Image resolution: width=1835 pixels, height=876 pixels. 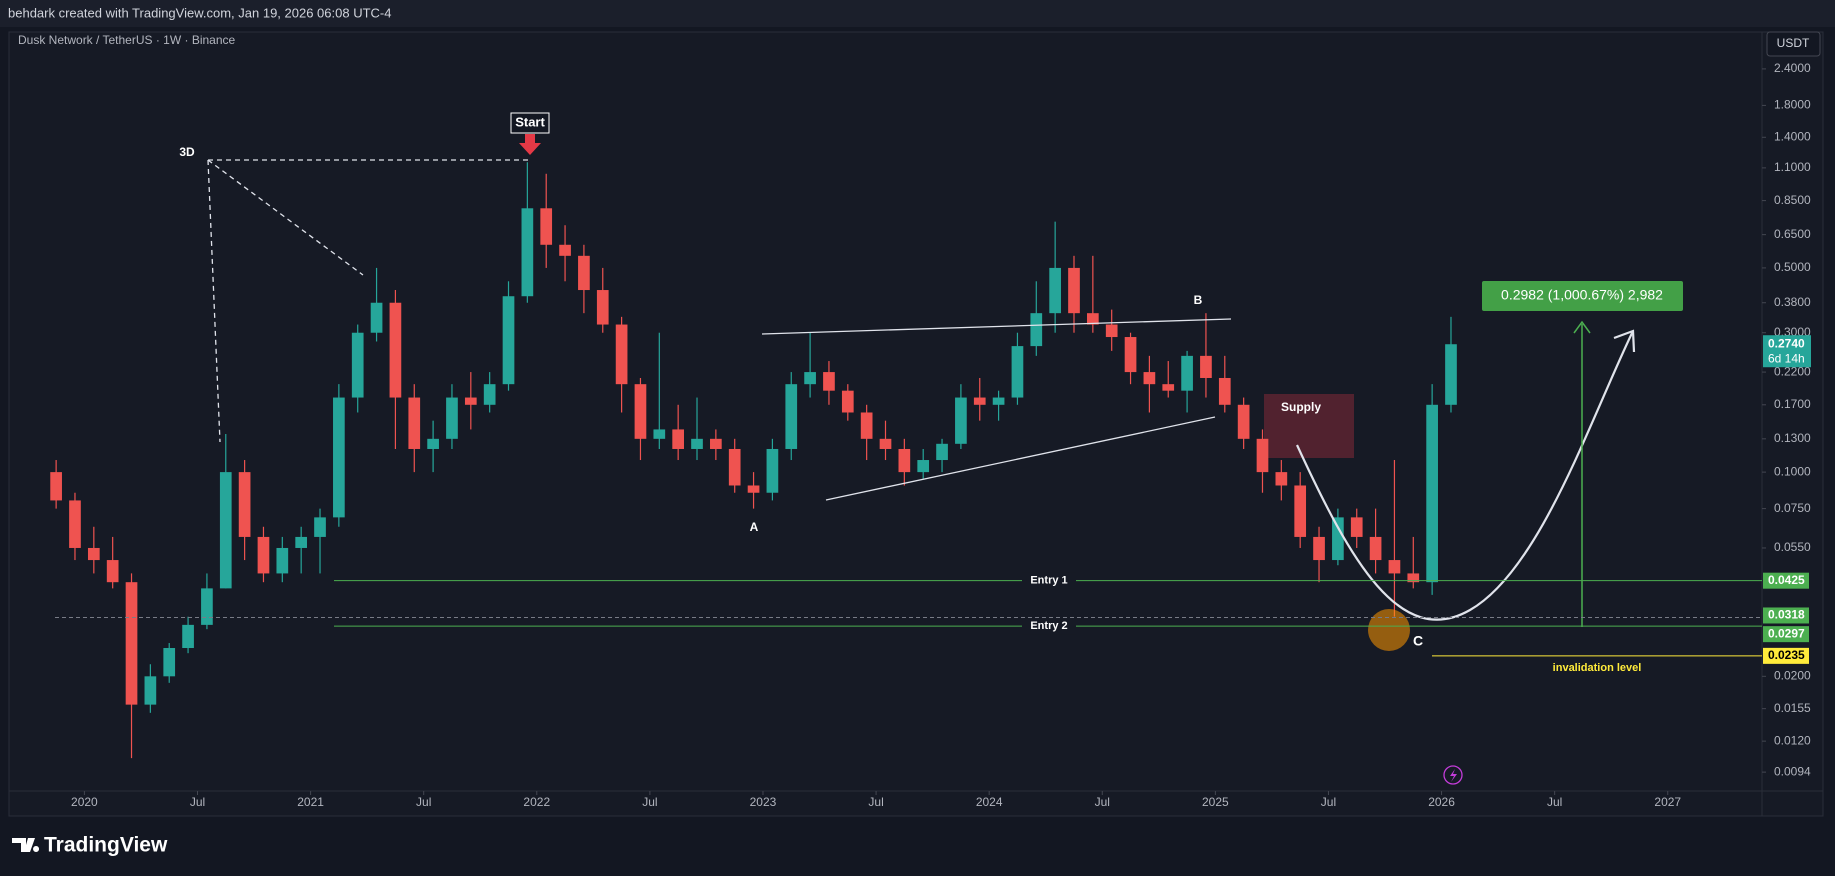 I want to click on measure-label: 0.2982 (1,000.67%) 2,982, so click(x=1582, y=295).